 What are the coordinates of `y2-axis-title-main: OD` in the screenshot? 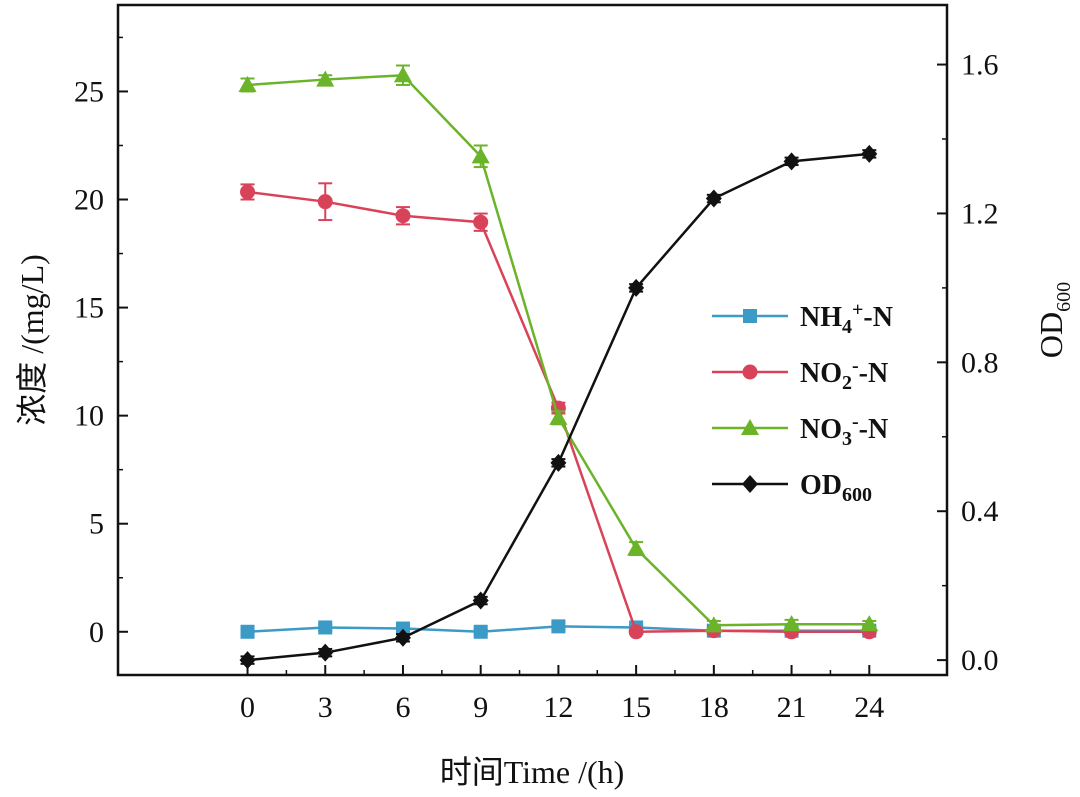 It's located at (1051, 335).